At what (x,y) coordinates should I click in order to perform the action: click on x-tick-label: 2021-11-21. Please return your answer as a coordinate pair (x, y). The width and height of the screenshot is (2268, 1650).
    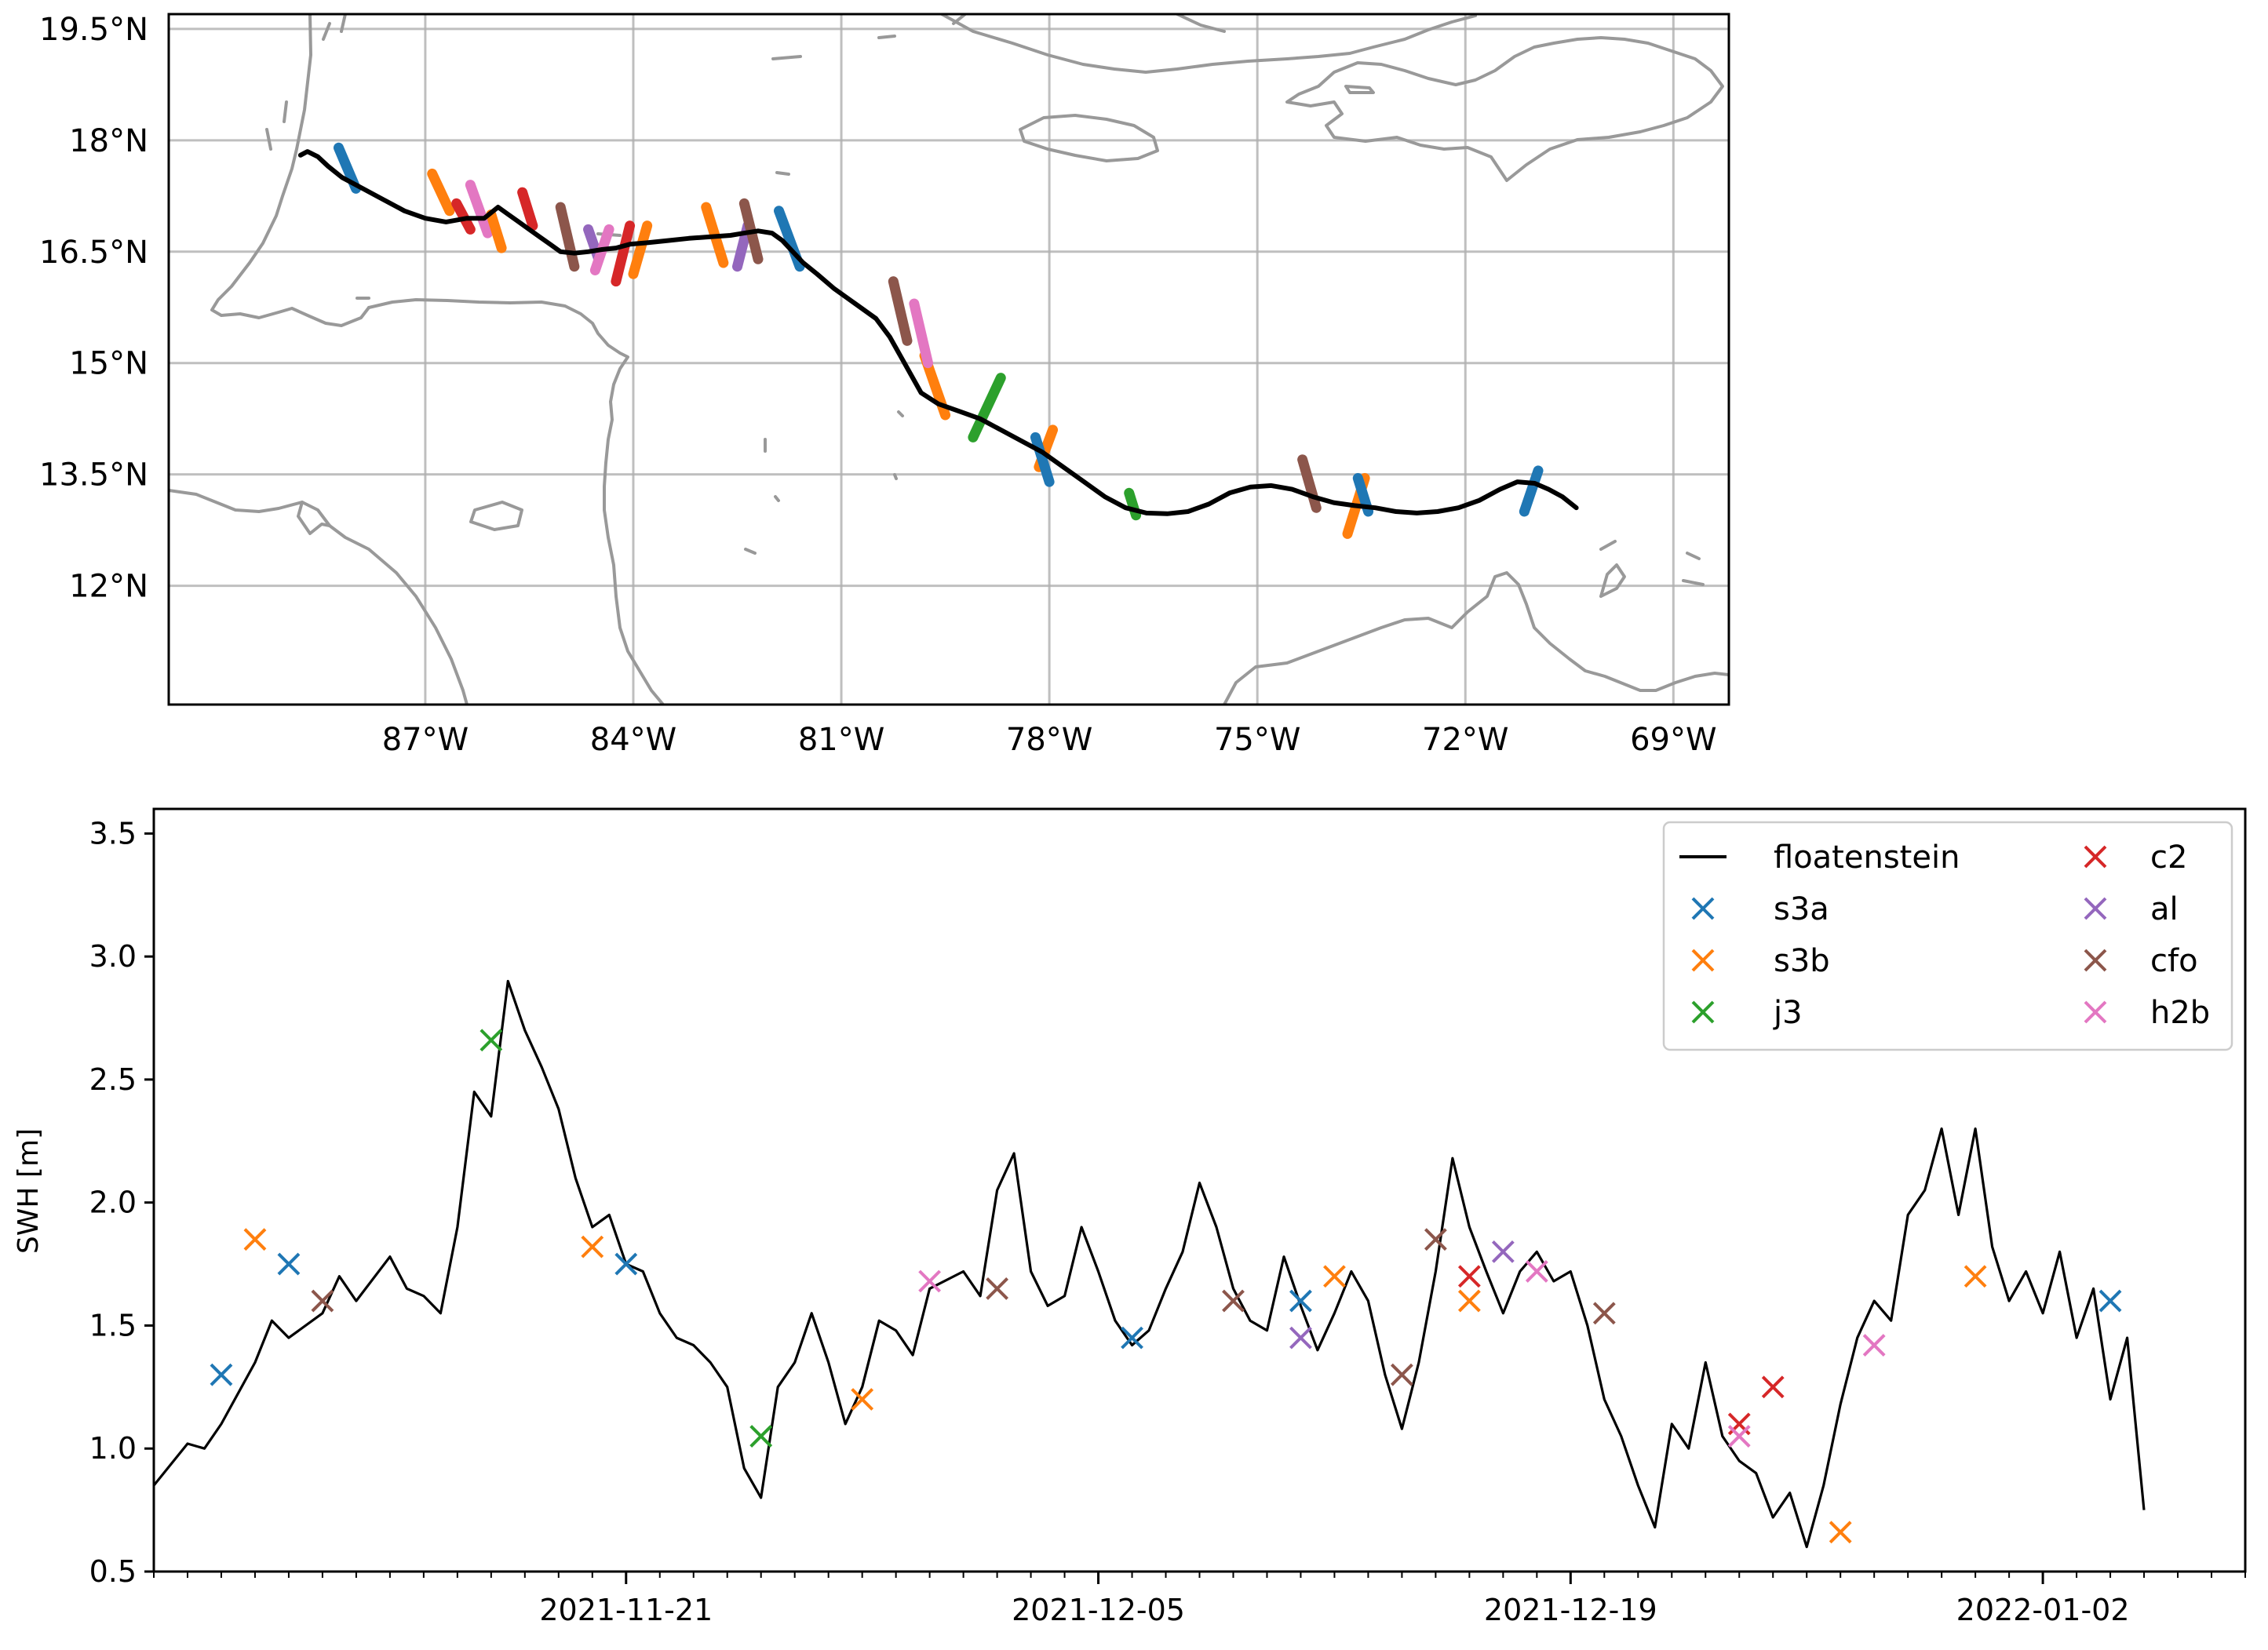
    Looking at the image, I should click on (626, 1610).